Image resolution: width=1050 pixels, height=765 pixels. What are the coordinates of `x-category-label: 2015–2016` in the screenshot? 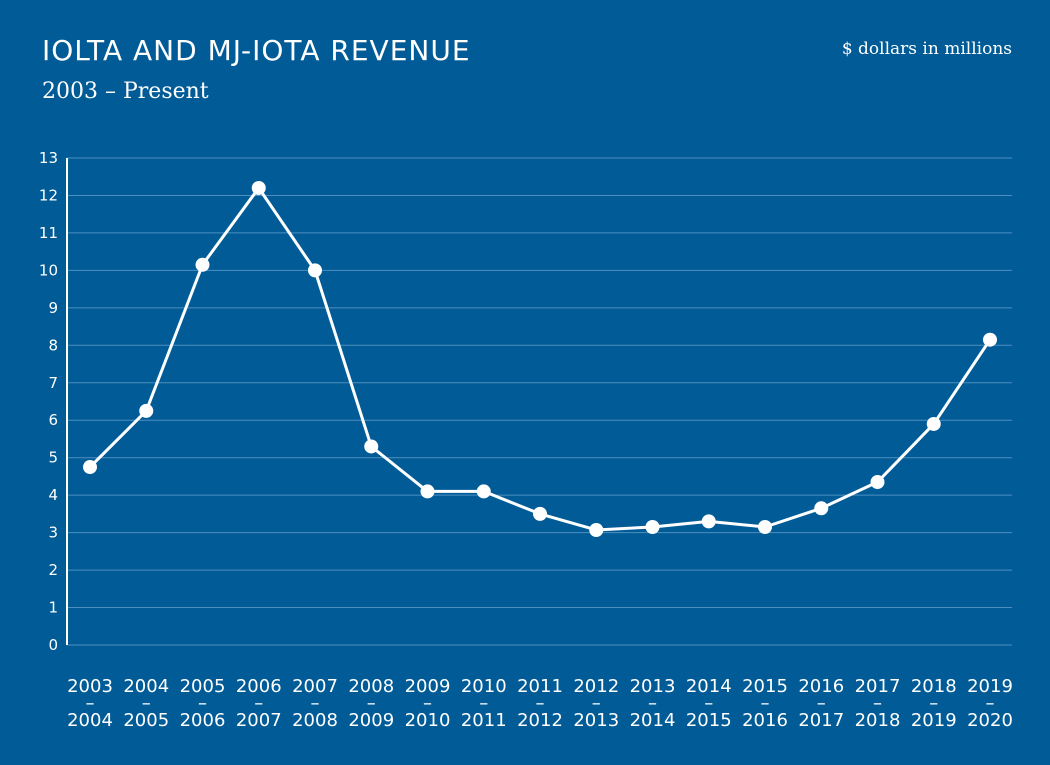 It's located at (765, 703).